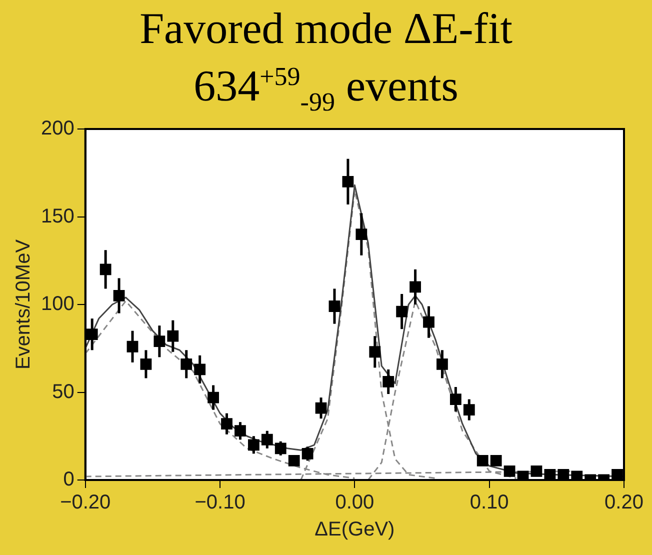 The height and width of the screenshot is (555, 652). What do you see at coordinates (85, 503) in the screenshot?
I see `x-tick-label: −0.20` at bounding box center [85, 503].